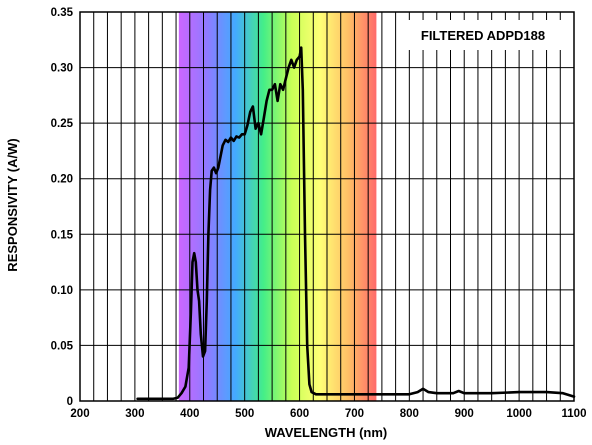  What do you see at coordinates (62, 69) in the screenshot?
I see `y-tick-label: 0.30` at bounding box center [62, 69].